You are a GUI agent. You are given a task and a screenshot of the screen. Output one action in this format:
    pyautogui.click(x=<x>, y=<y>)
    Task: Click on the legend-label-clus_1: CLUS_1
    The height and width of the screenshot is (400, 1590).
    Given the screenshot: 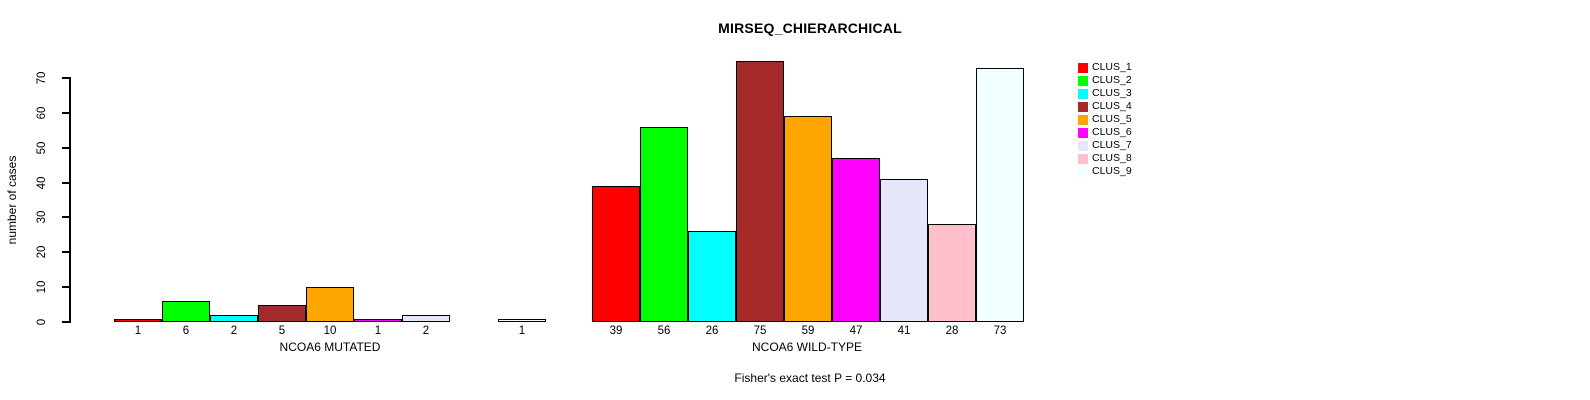 What is the action you would take?
    pyautogui.click(x=1112, y=67)
    